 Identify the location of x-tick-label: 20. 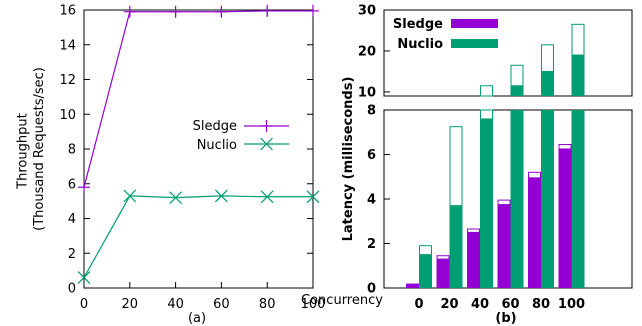
(130, 304).